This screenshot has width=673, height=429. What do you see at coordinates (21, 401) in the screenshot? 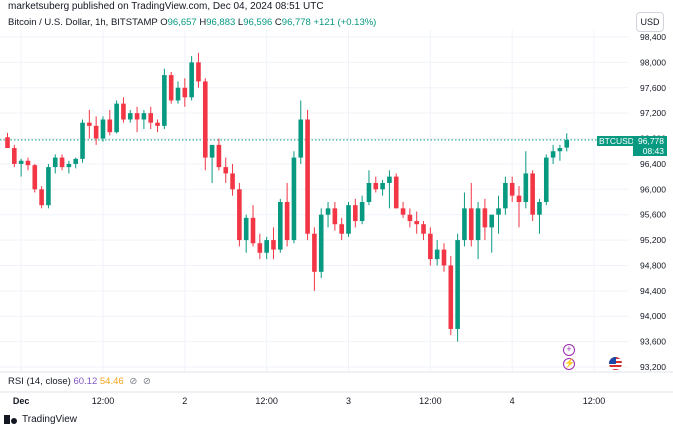
I see `x-tick-label: Dec` at bounding box center [21, 401].